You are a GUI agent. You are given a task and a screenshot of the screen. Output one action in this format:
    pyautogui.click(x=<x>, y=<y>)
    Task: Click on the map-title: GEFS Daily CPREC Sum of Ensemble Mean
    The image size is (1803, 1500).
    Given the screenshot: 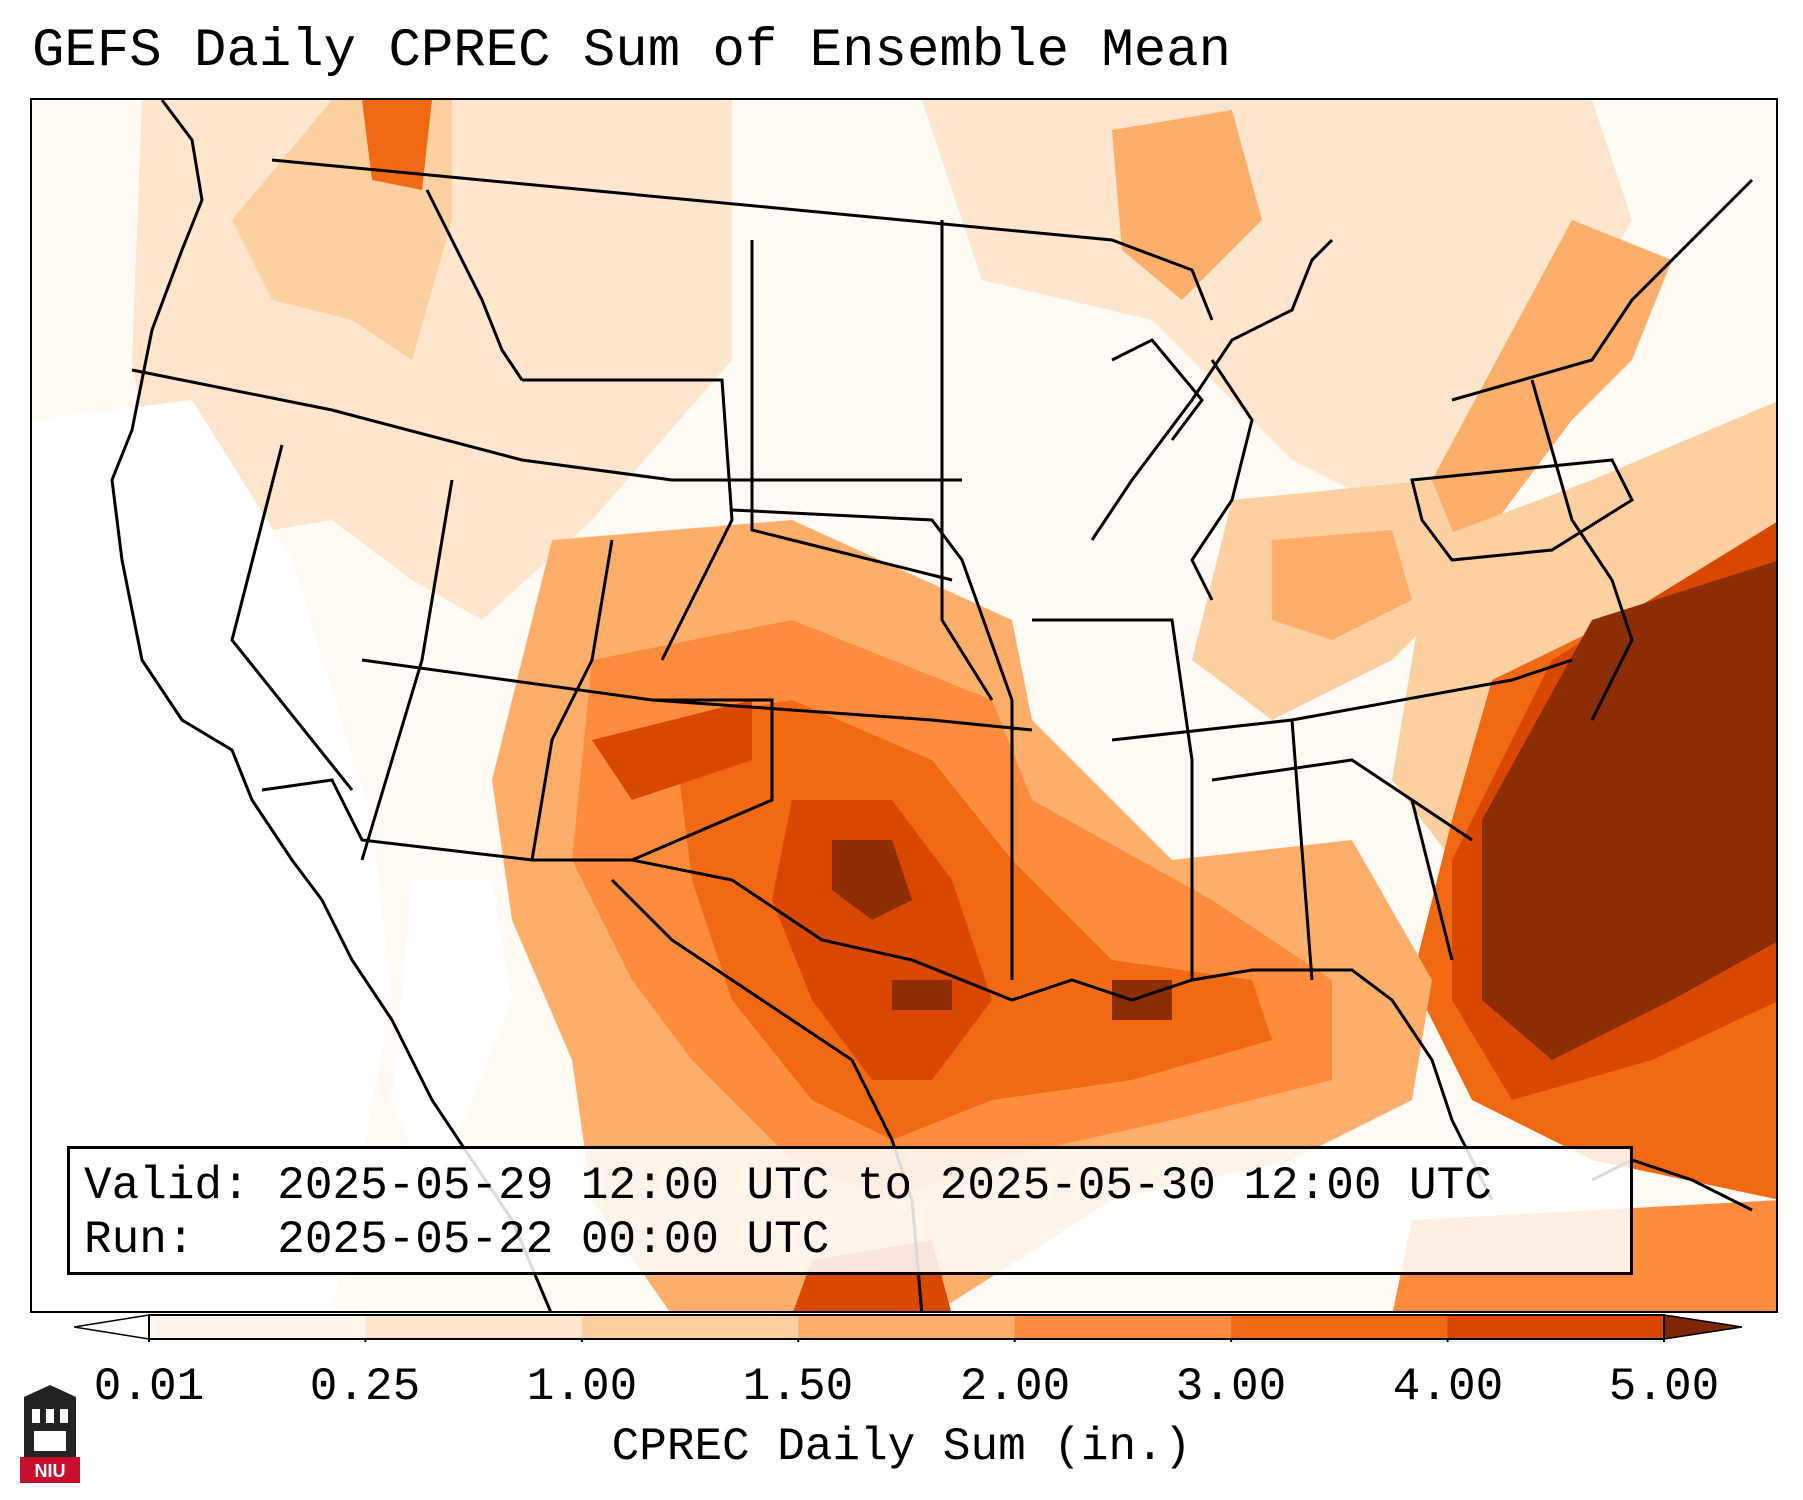 What is the action you would take?
    pyautogui.click(x=631, y=51)
    